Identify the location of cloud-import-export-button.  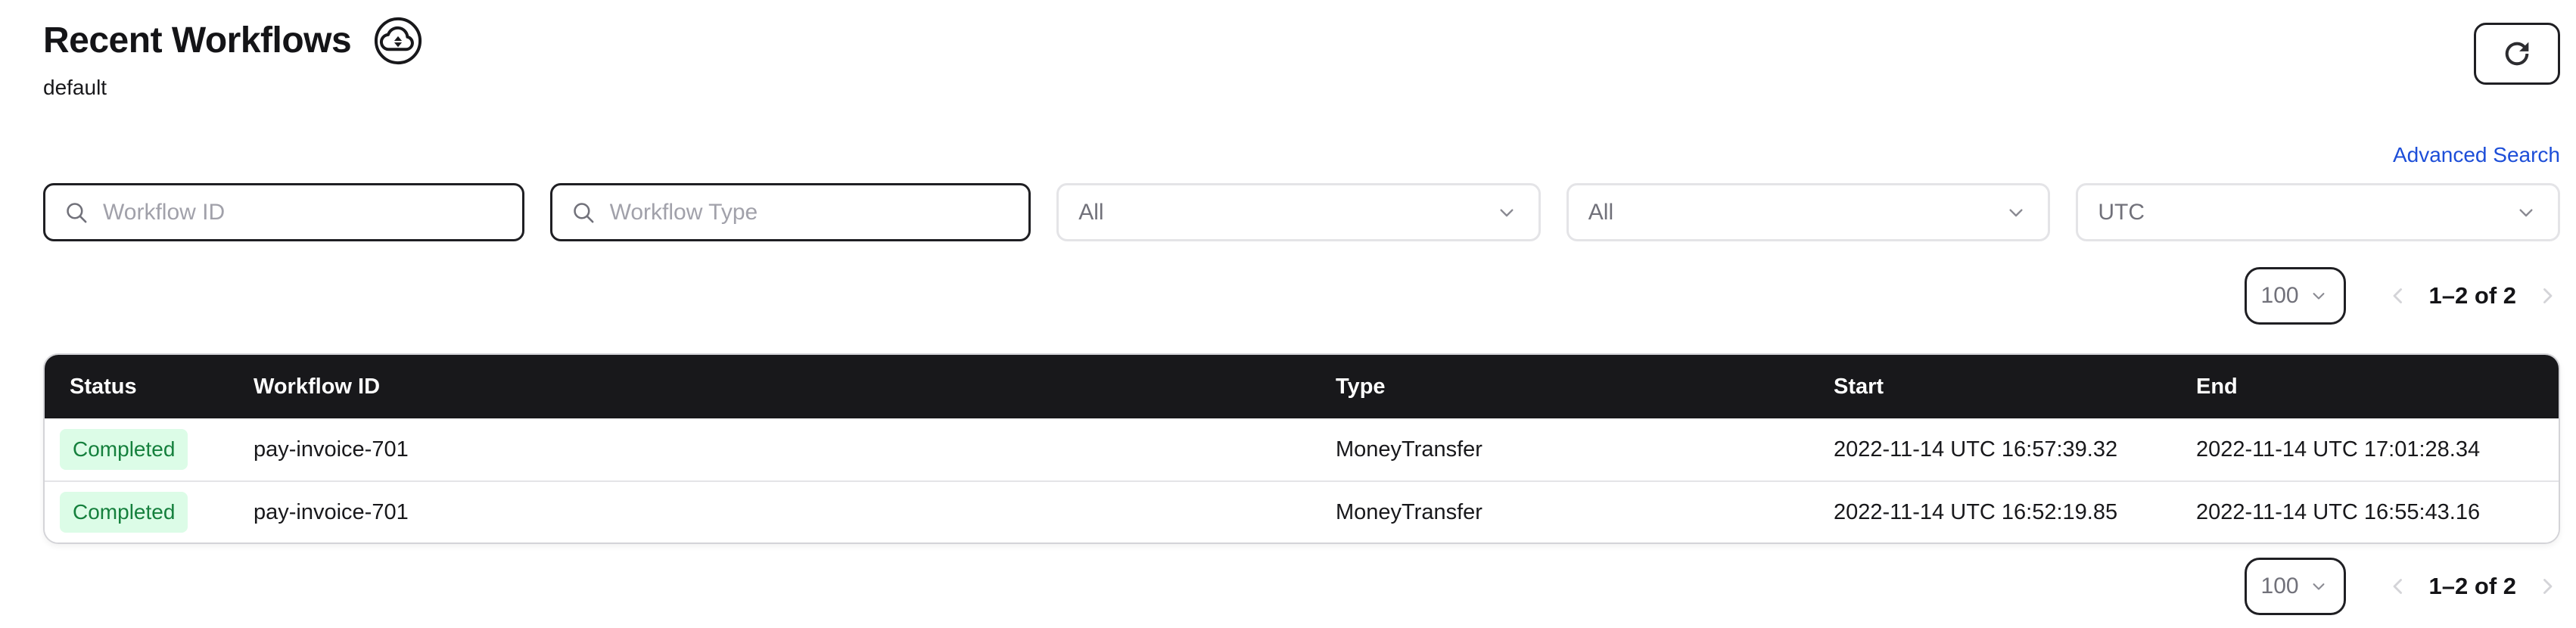
(398, 41).